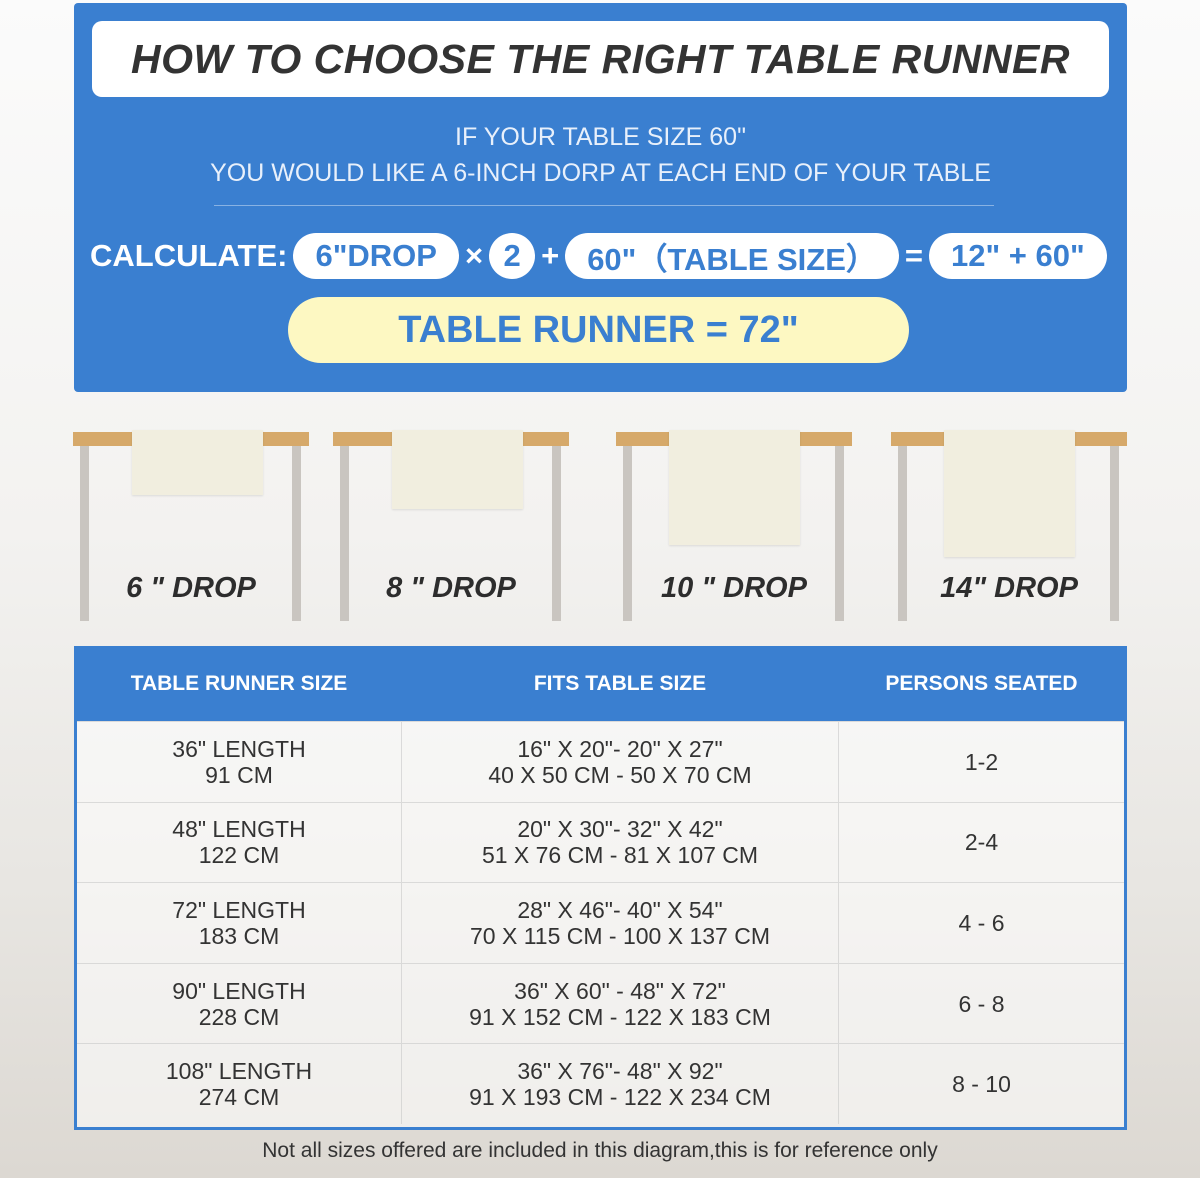 The height and width of the screenshot is (1178, 1200). What do you see at coordinates (376, 256) in the screenshot?
I see `drop-pill: 6"DROP` at bounding box center [376, 256].